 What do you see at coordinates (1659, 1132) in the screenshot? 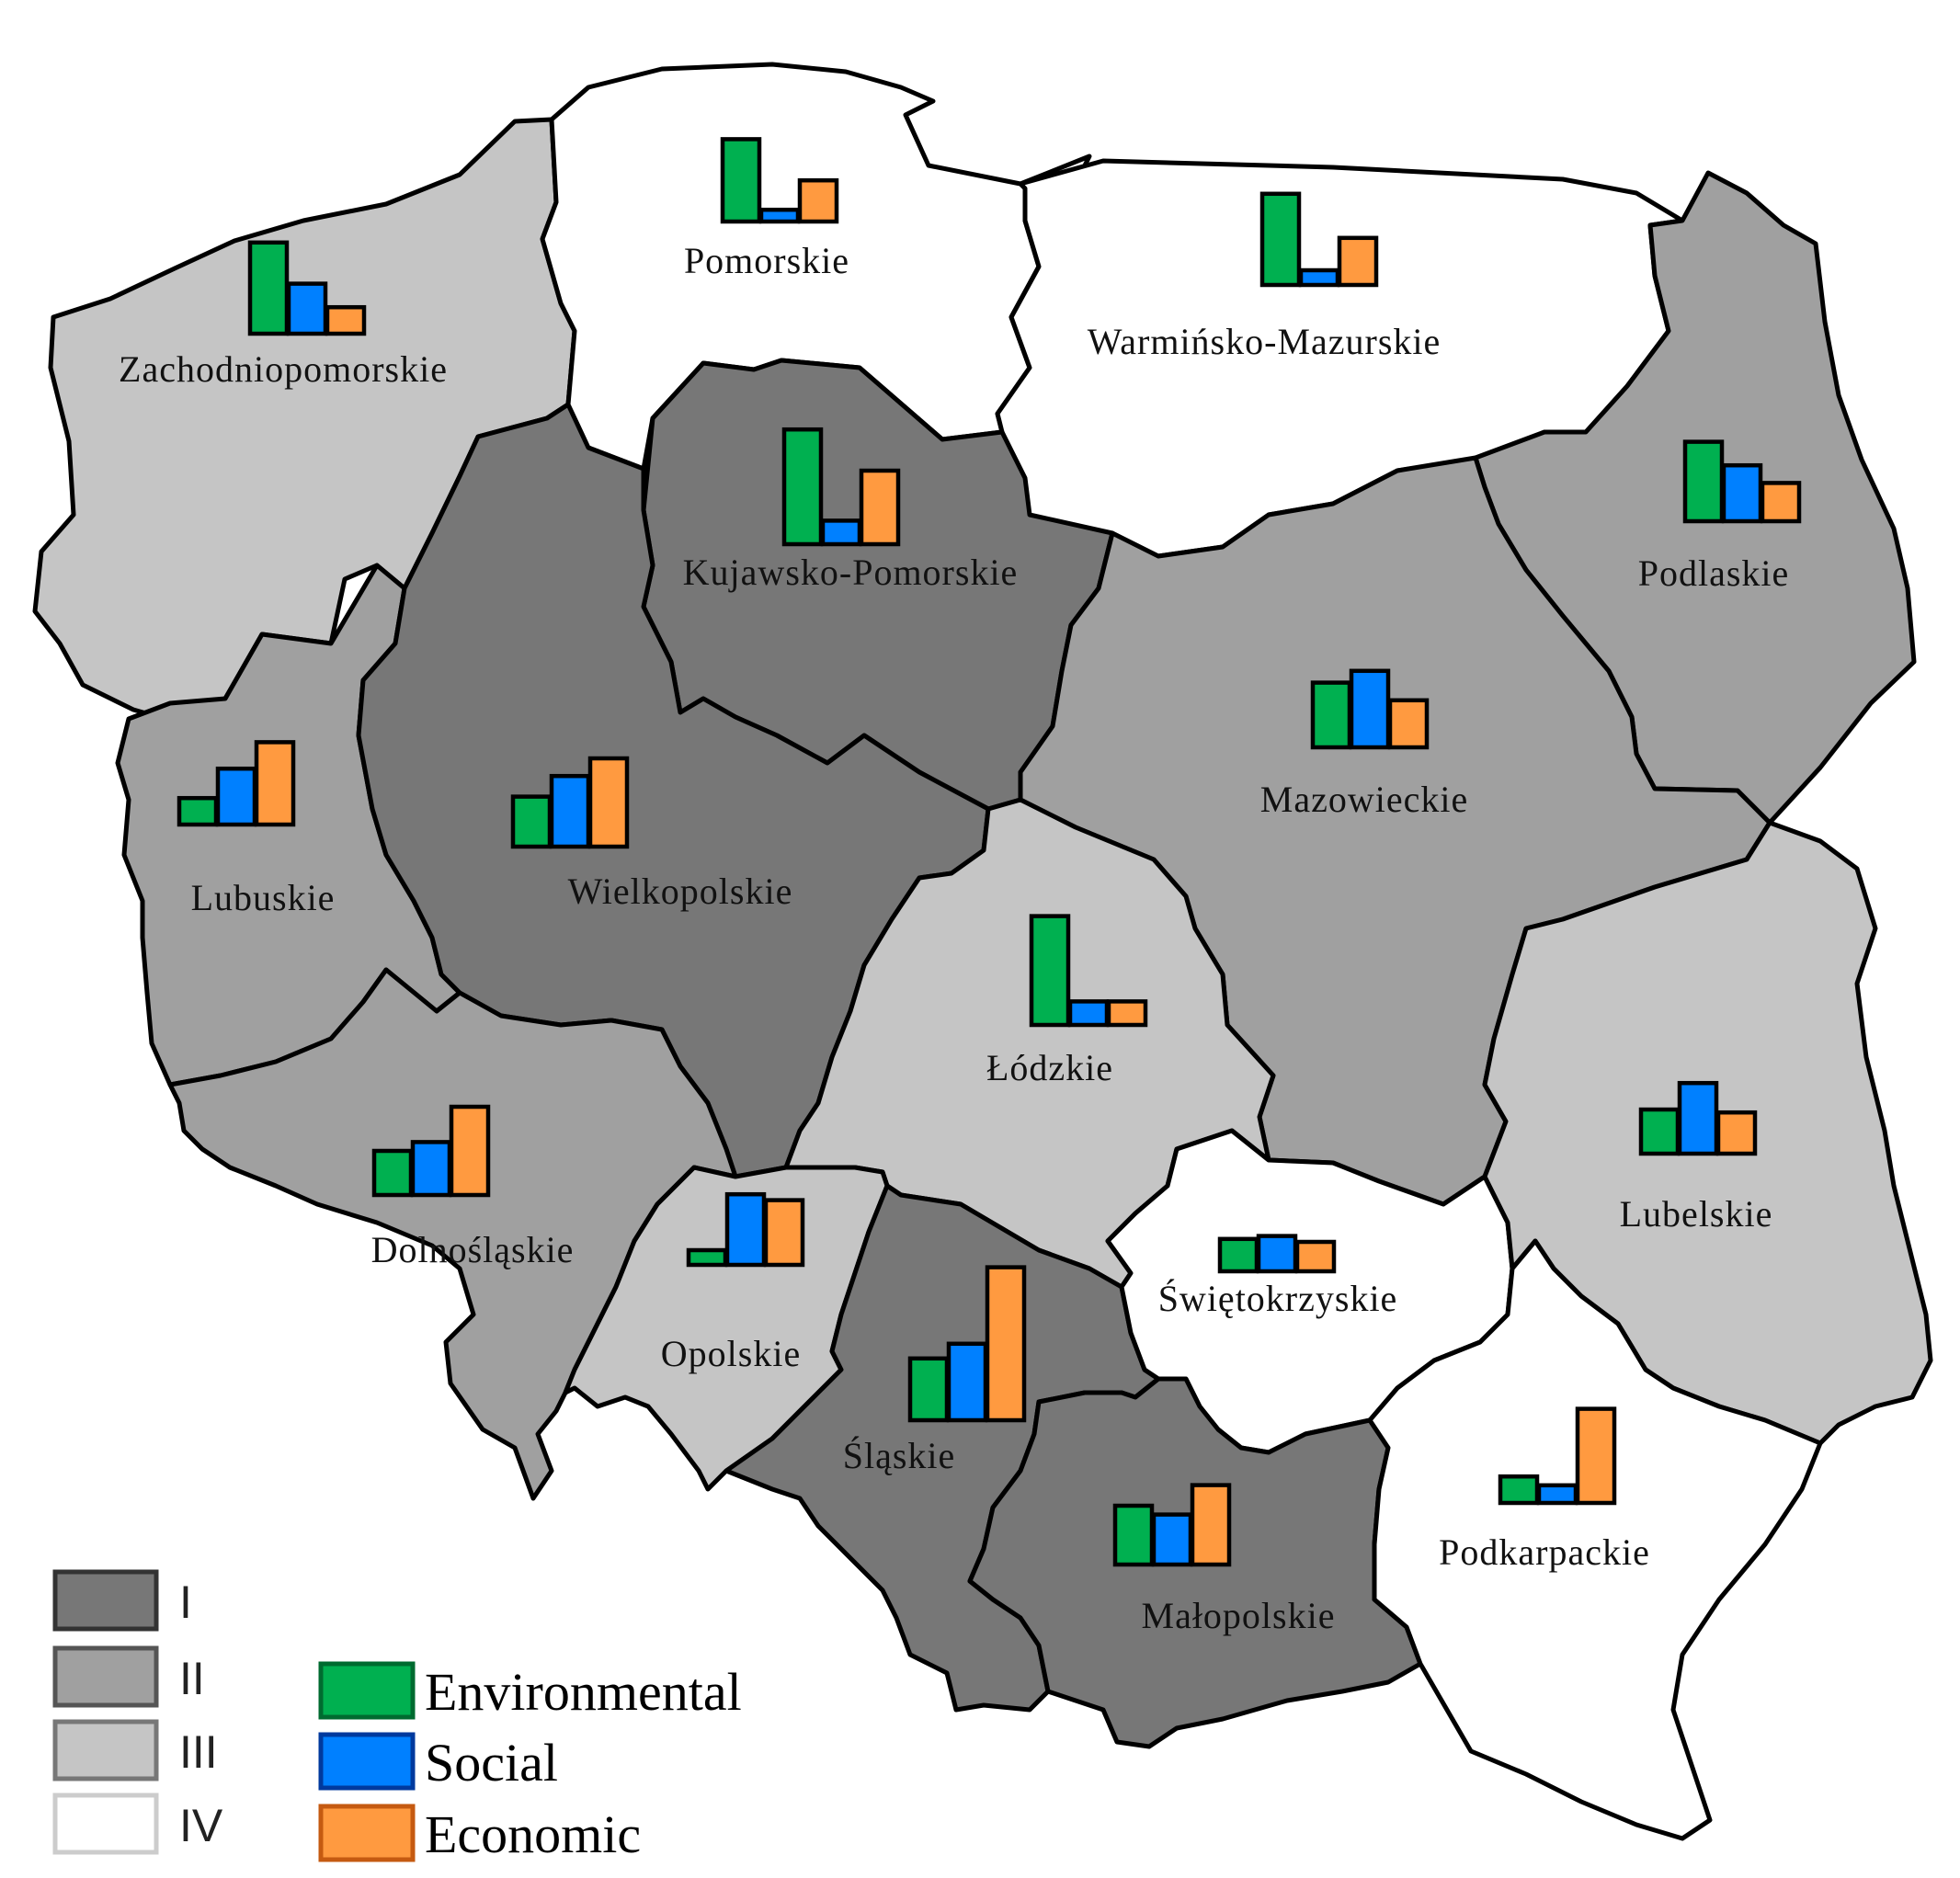
I see `bar-lubelskie-environmental` at bounding box center [1659, 1132].